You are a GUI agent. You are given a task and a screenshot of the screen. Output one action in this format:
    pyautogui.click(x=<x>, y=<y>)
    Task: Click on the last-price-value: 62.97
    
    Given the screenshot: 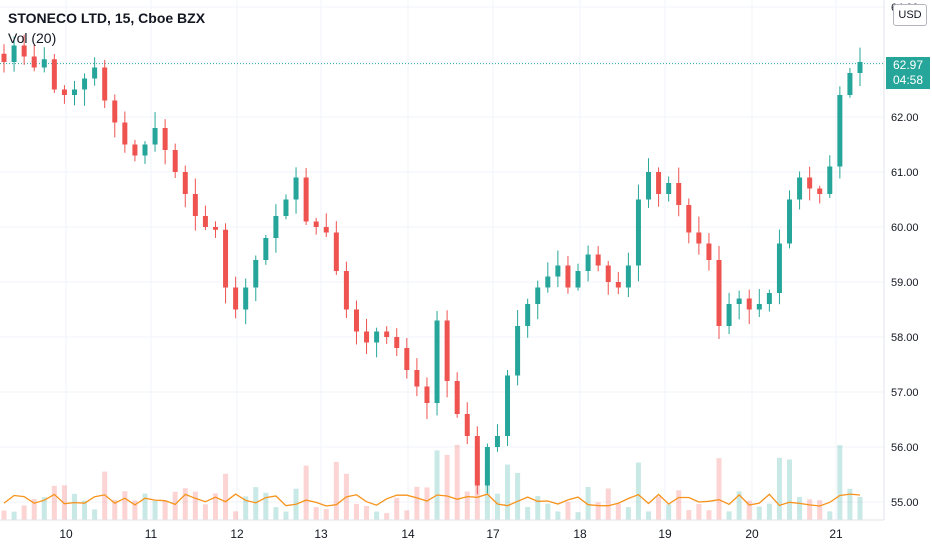 What is the action you would take?
    pyautogui.click(x=908, y=65)
    